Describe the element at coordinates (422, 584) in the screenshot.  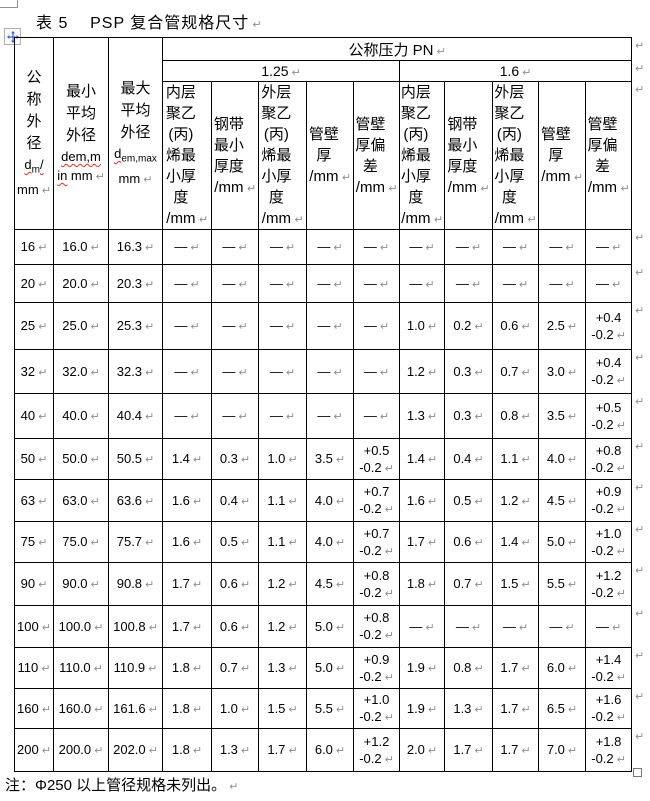
I see `cell-pn16-inner: 1.8 ↵` at that location.